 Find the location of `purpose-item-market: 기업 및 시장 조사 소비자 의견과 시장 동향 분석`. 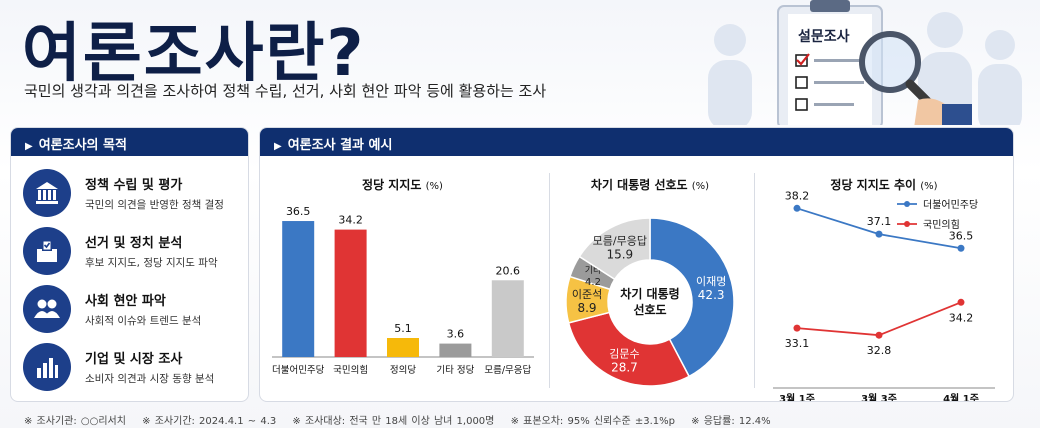

purpose-item-market: 기업 및 시장 조사 소비자 의견과 시장 동향 분석 is located at coordinates (129, 367).